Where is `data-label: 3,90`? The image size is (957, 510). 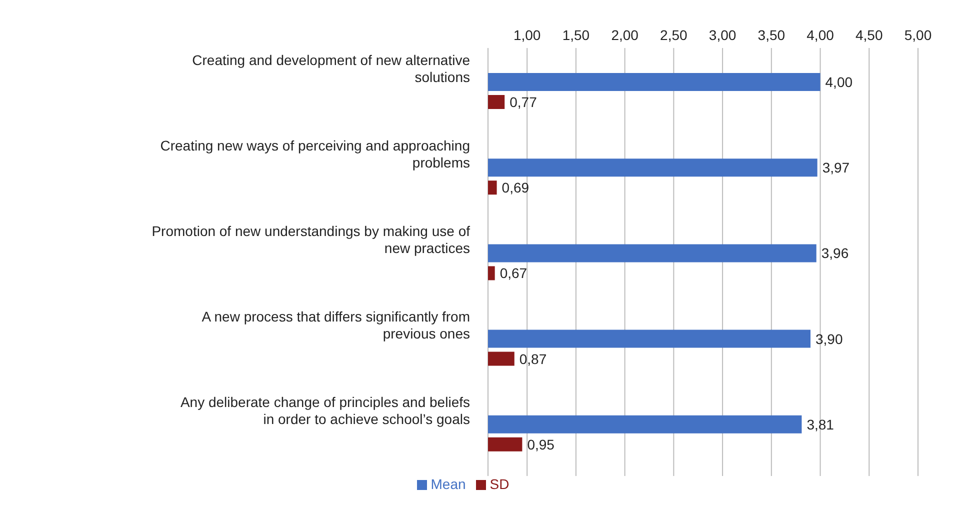 data-label: 3,90 is located at coordinates (829, 338).